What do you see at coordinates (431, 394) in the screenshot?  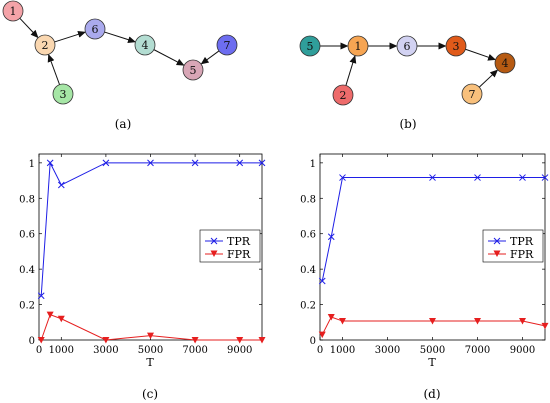 I see `chart-d-caption: (d)` at bounding box center [431, 394].